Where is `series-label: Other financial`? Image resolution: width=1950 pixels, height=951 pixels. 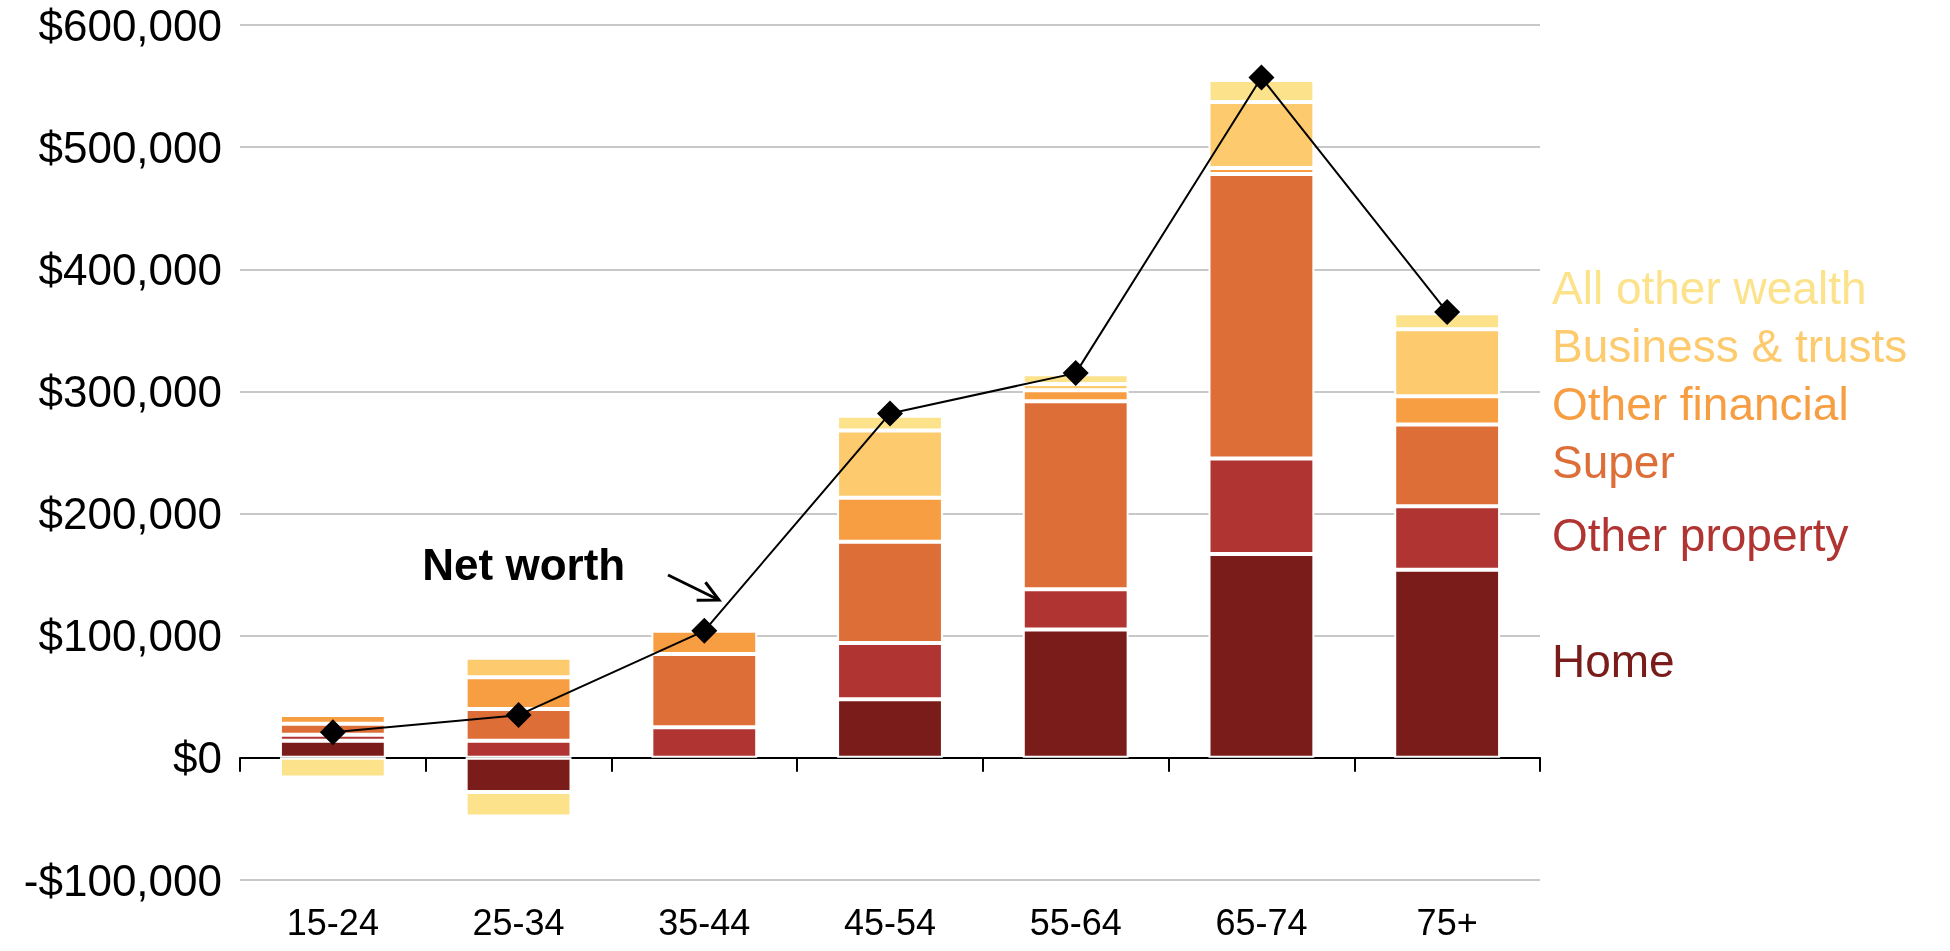 series-label: Other financial is located at coordinates (1700, 404).